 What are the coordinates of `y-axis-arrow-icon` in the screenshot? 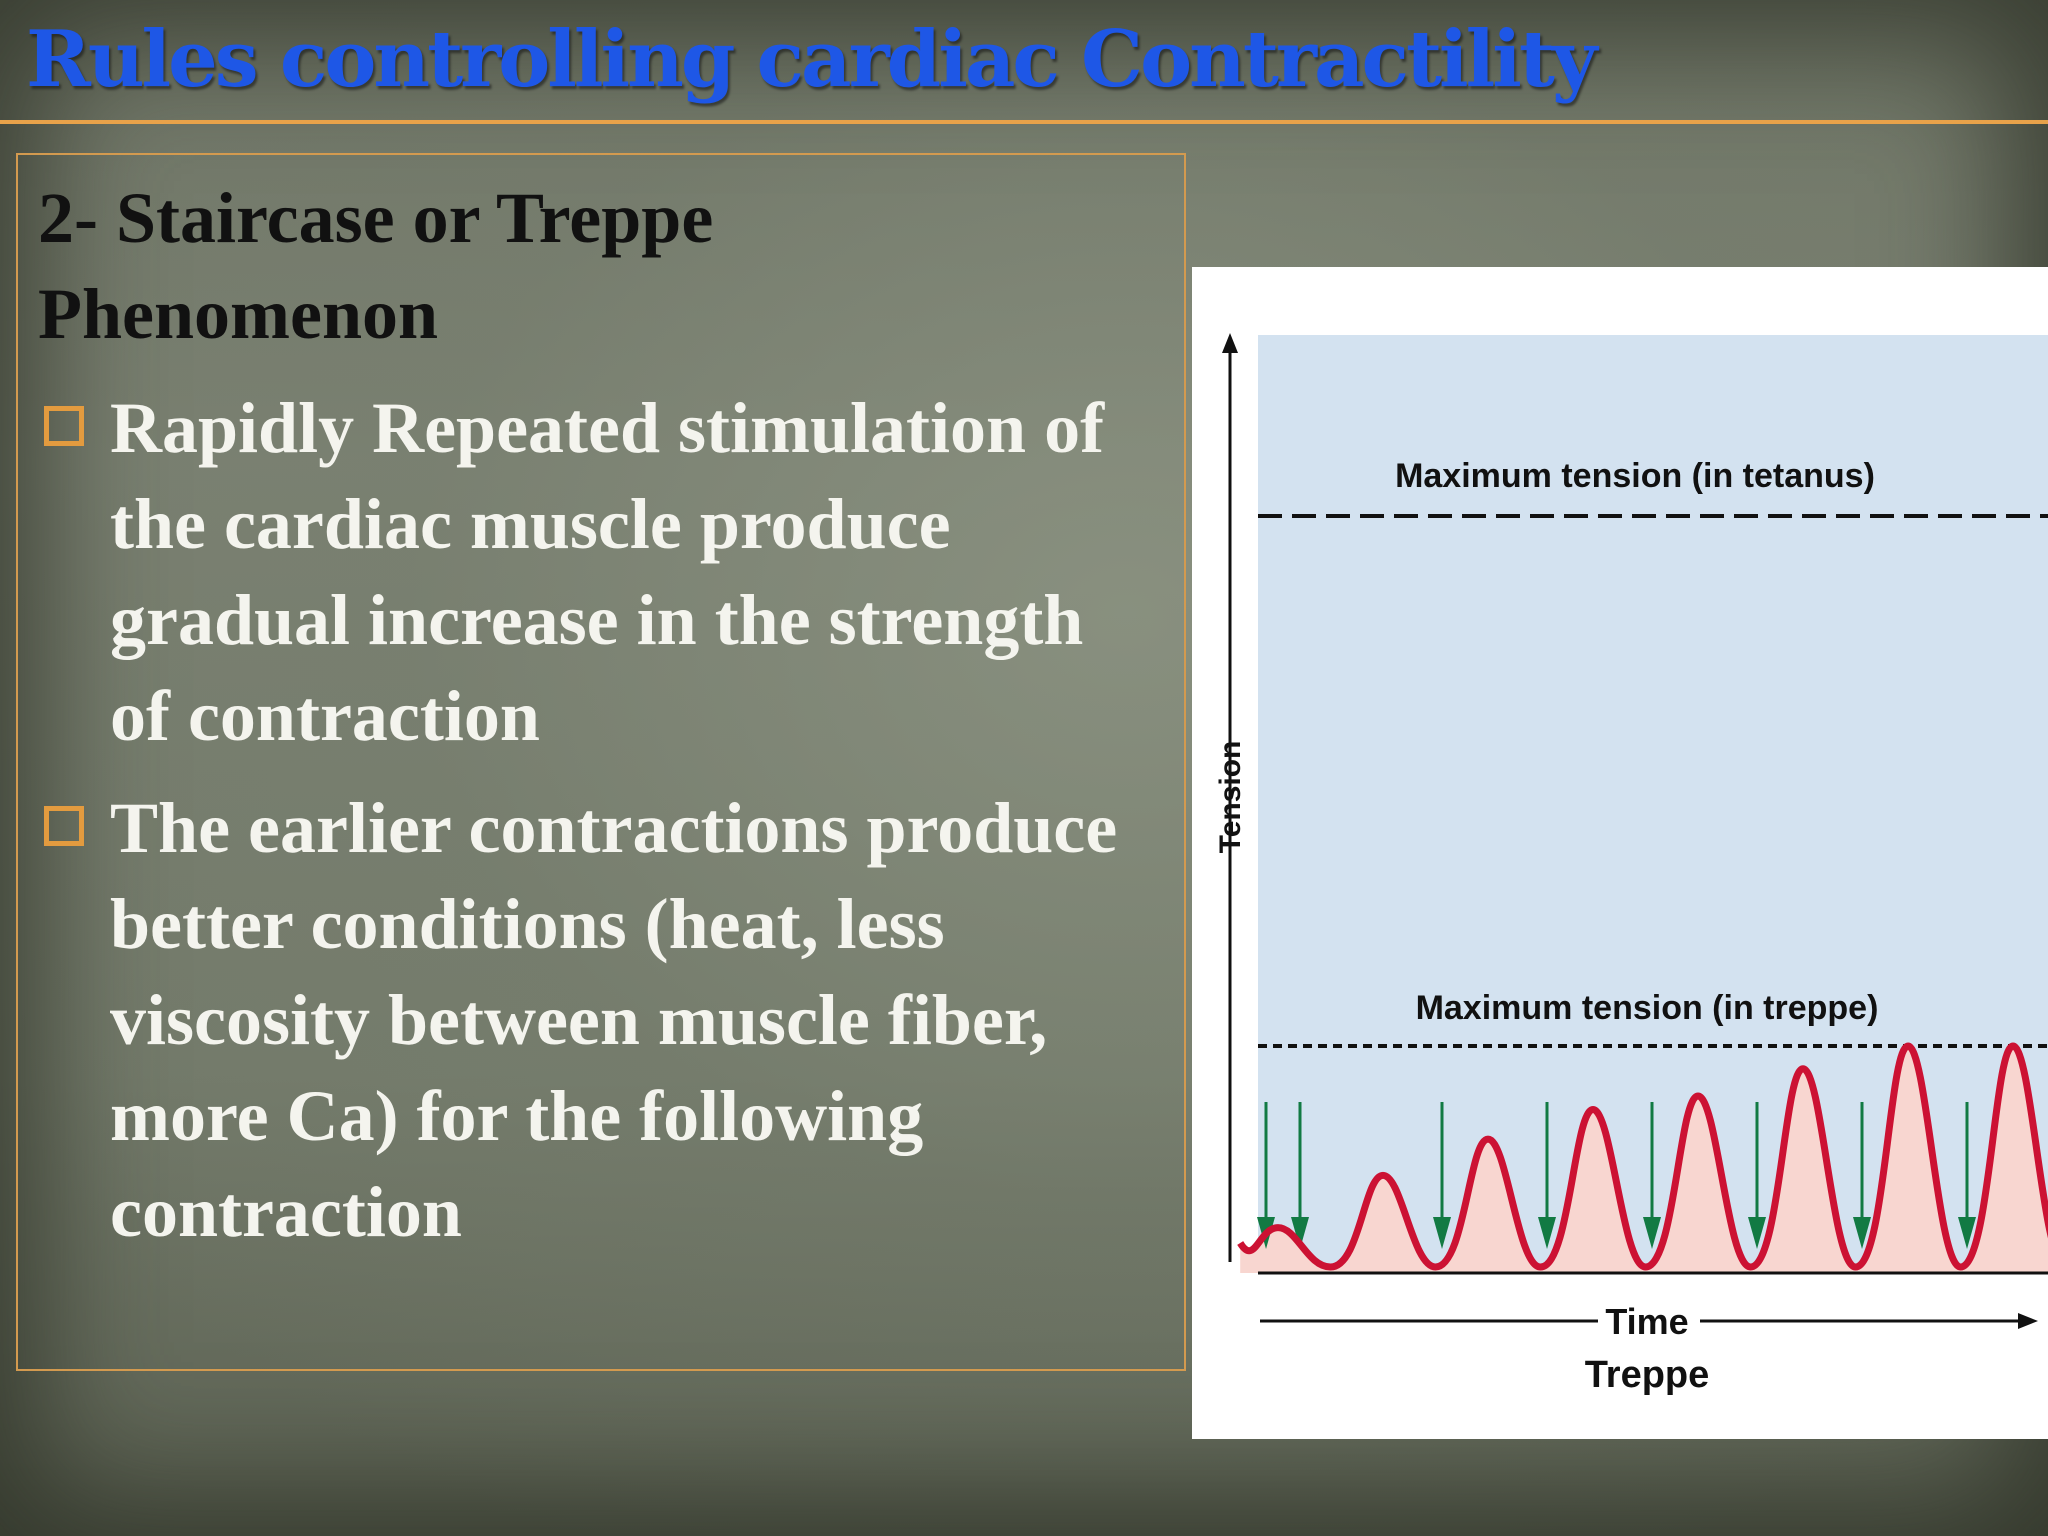 It's located at (1230, 343).